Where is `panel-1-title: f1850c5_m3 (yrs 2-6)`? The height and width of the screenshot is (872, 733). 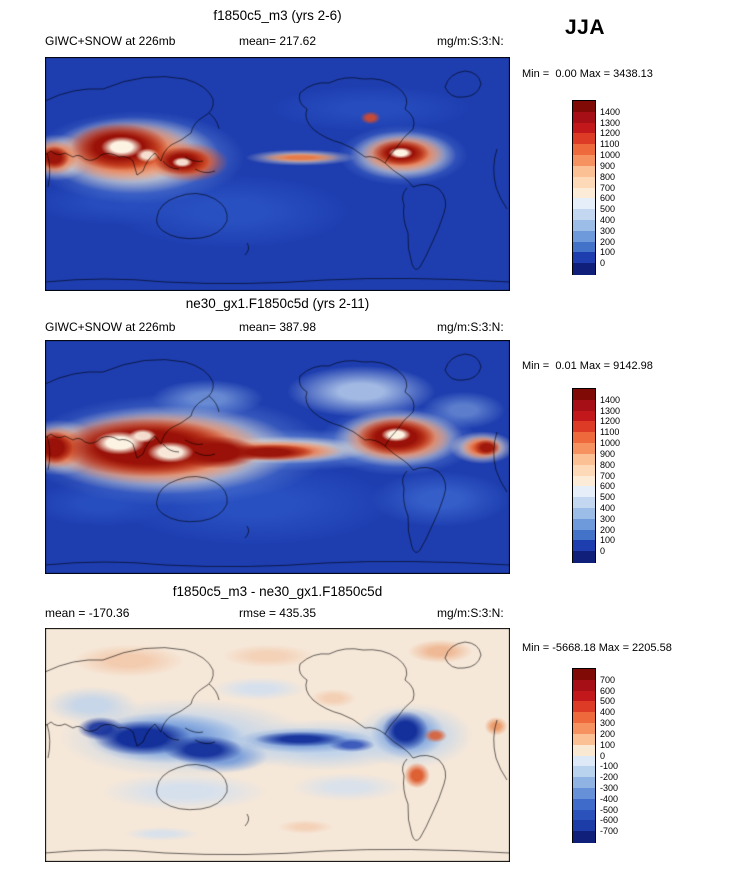 panel-1-title: f1850c5_m3 (yrs 2-6) is located at coordinates (277, 15).